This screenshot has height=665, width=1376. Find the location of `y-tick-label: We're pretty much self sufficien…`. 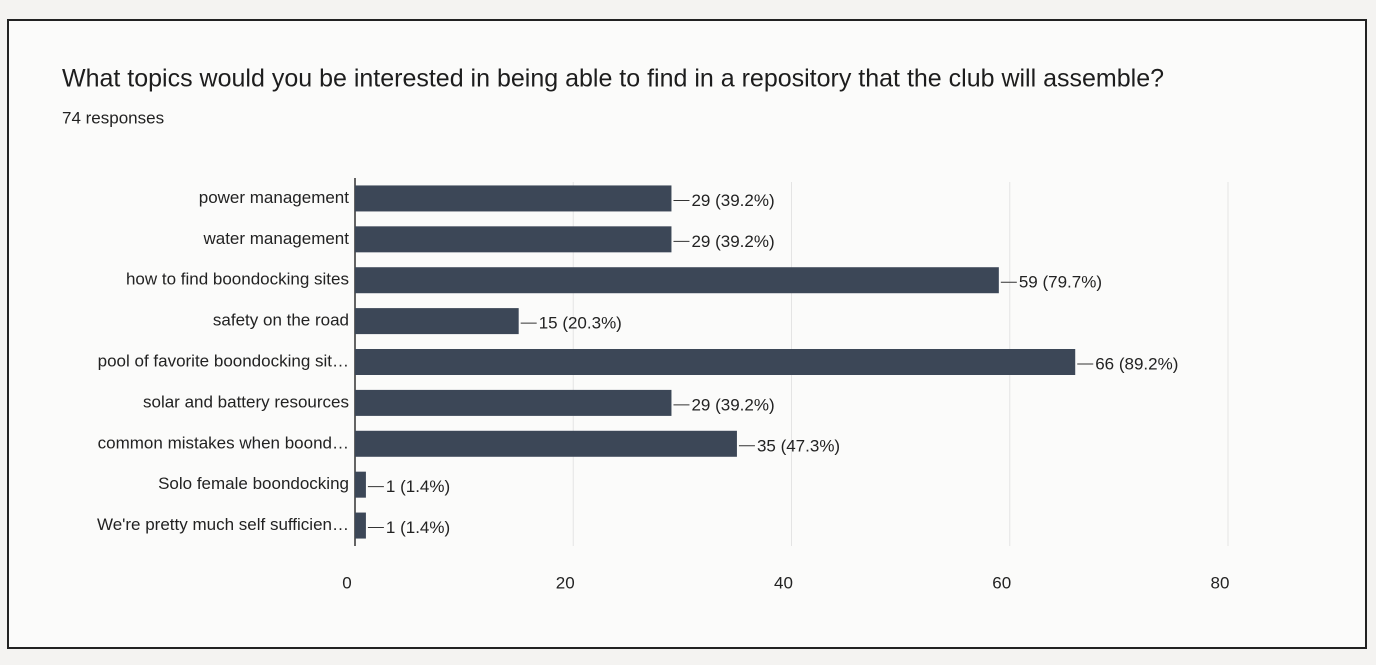

y-tick-label: We're pretty much self sufficien… is located at coordinates (223, 524).